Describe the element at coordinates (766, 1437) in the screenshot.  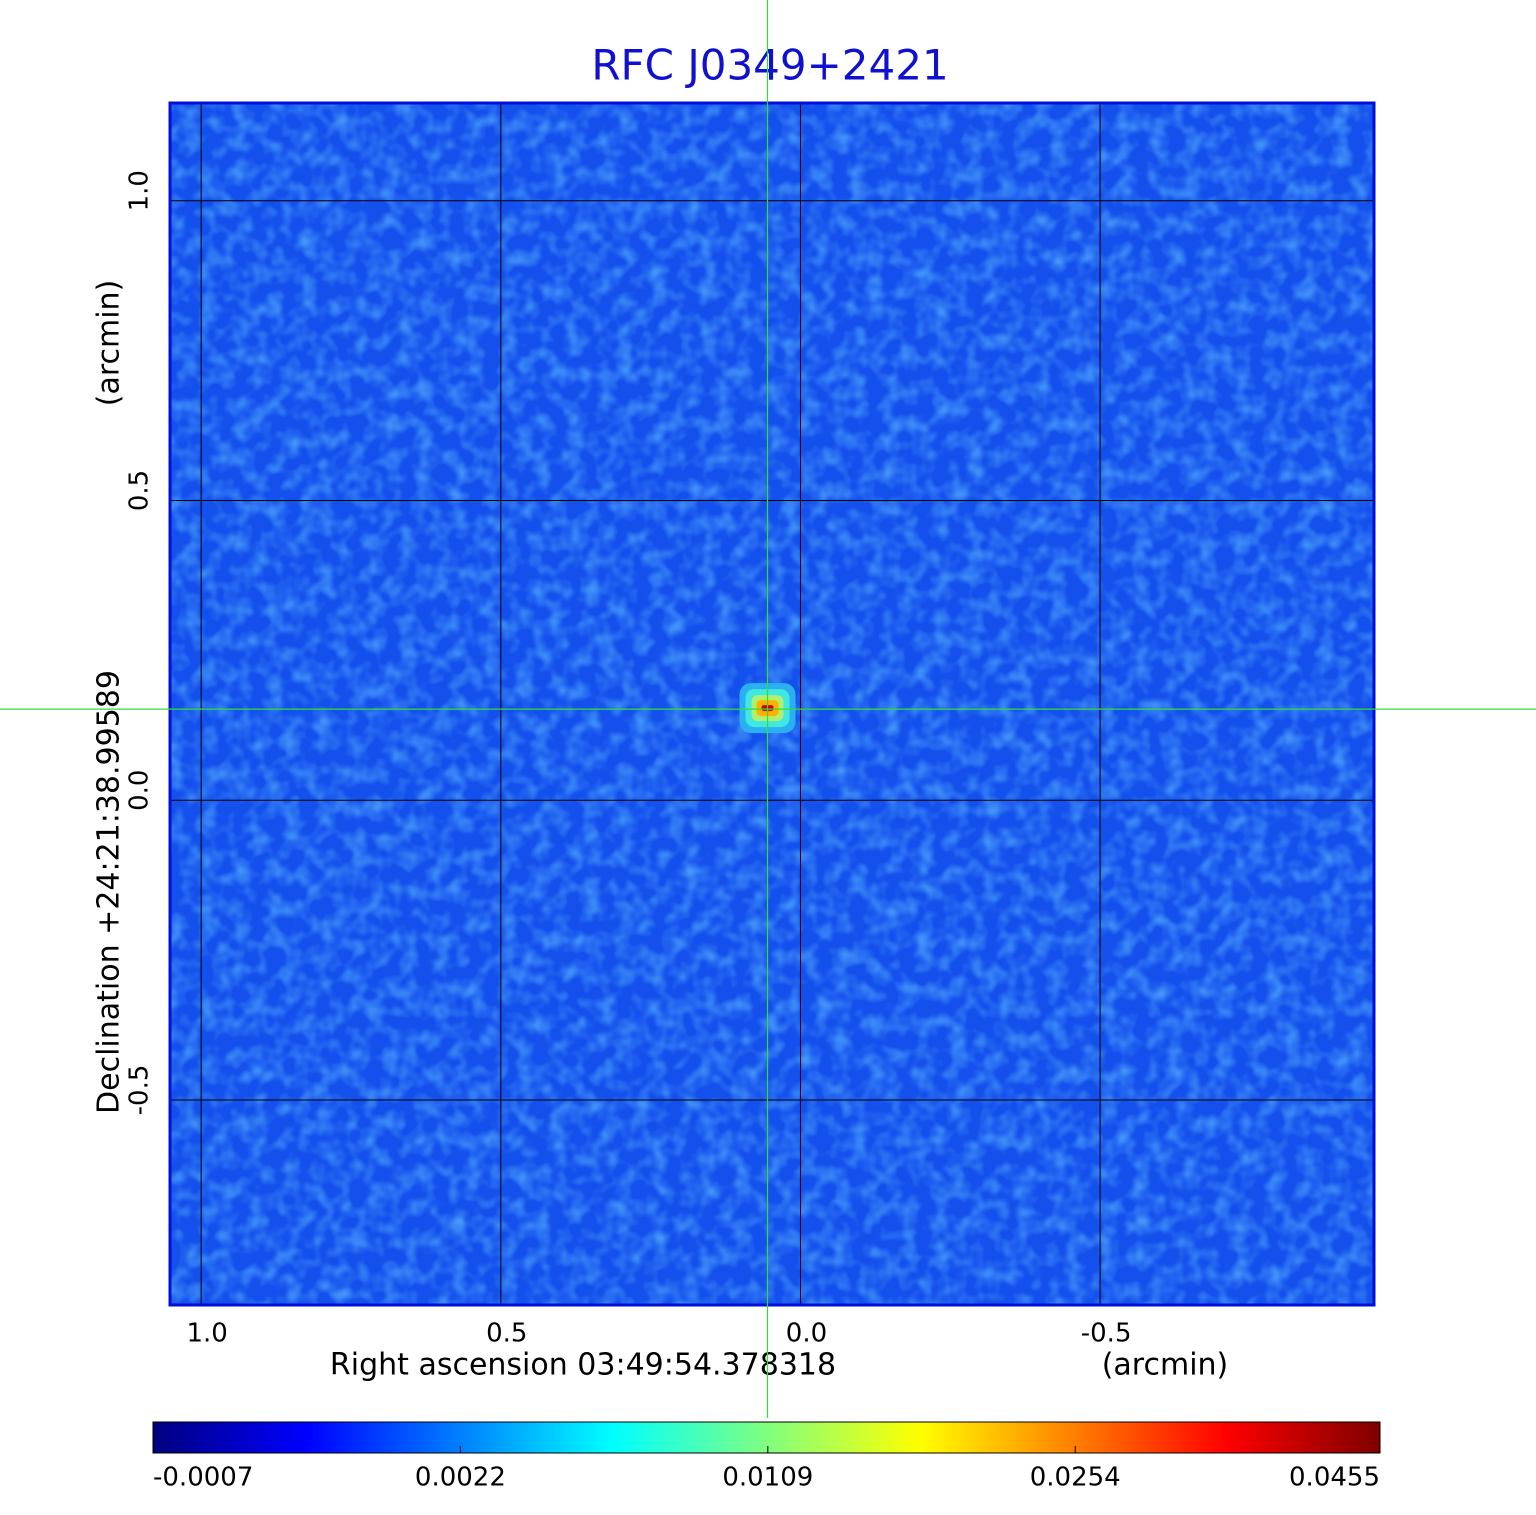
I see `colorbar` at that location.